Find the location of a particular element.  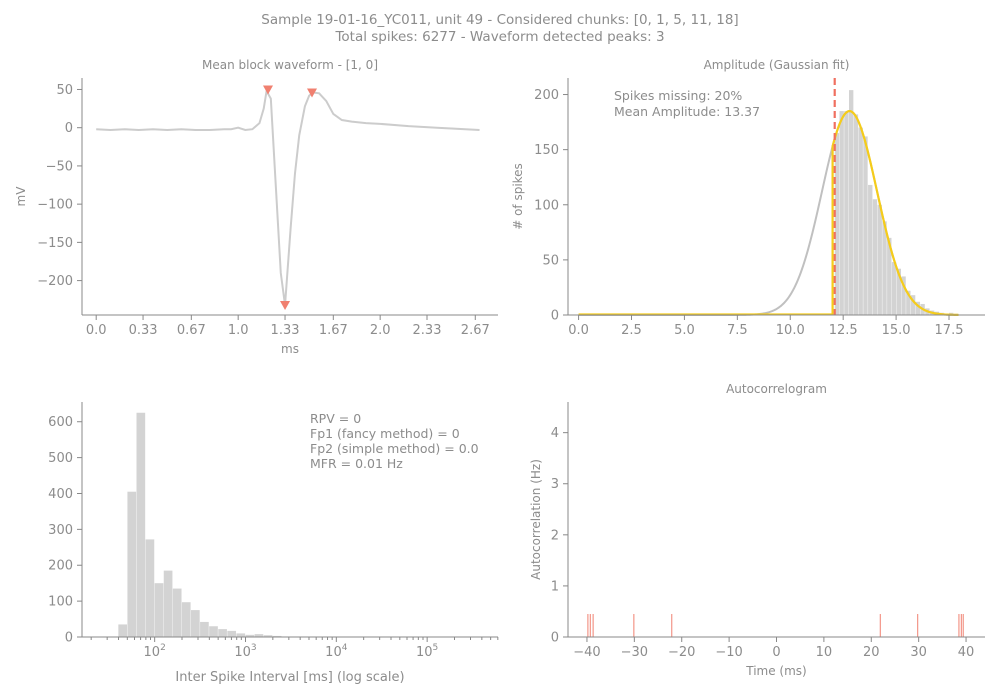

autocorrelogram-y-tick-label: 3 is located at coordinates (555, 484).